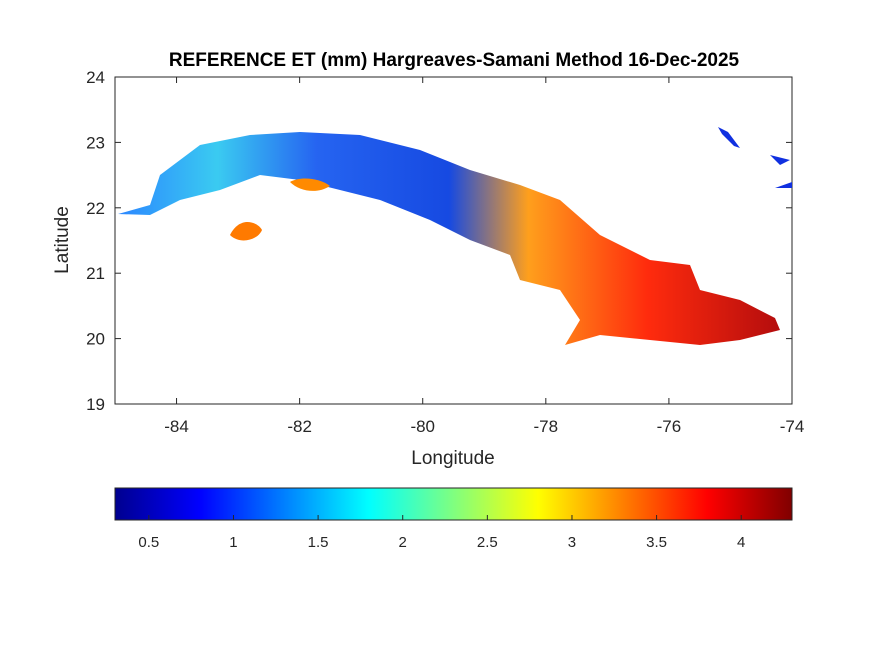 The height and width of the screenshot is (656, 875). What do you see at coordinates (441, 533) in the screenshot?
I see `colorbar-ticks: 0.5 1 1.5 2 2.5 3 3.5 4` at bounding box center [441, 533].